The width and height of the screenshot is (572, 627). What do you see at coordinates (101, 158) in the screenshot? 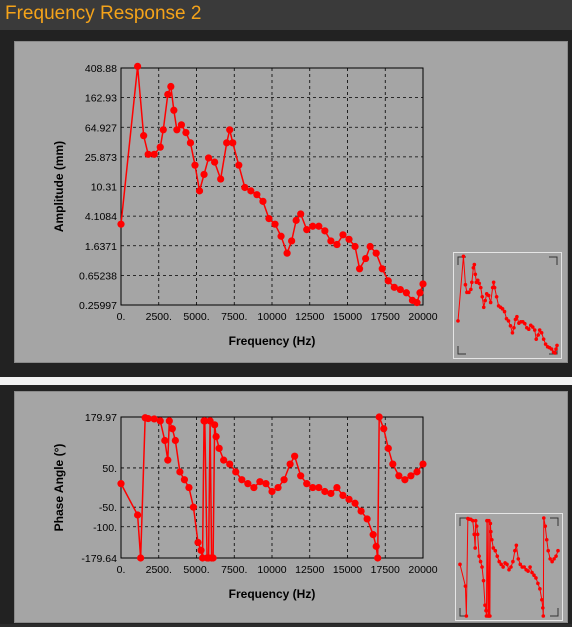
I see `y-tick-label: 25.873` at bounding box center [101, 158].